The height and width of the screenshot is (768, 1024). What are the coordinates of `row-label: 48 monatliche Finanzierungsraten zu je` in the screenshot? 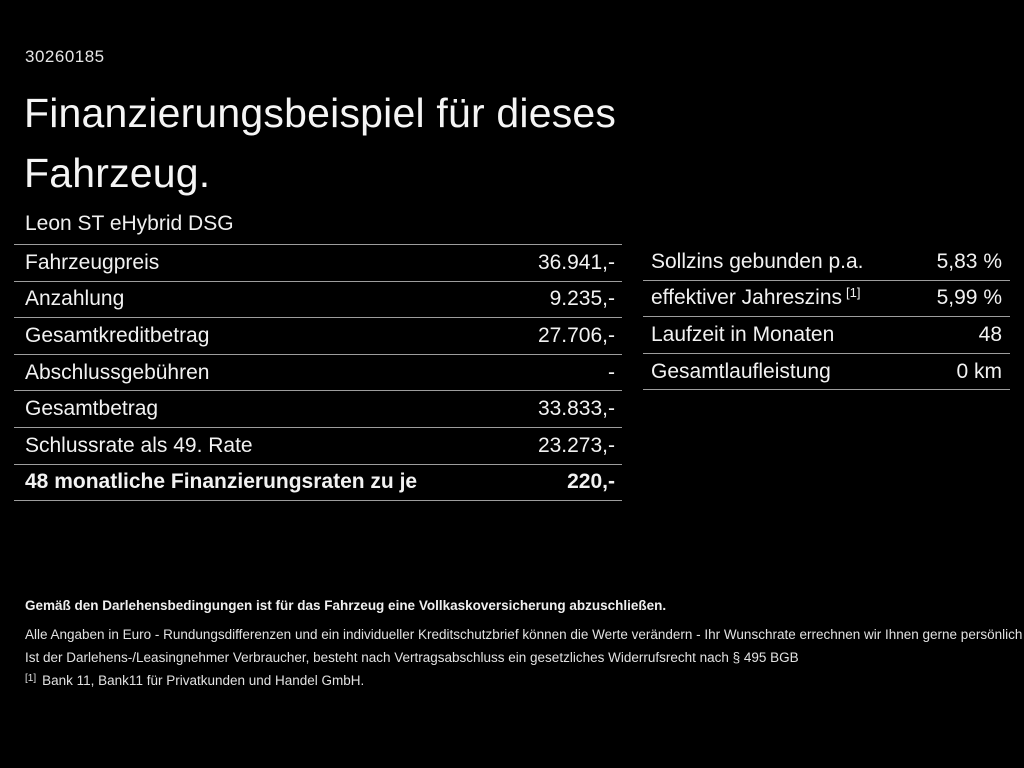 It's located at (221, 482).